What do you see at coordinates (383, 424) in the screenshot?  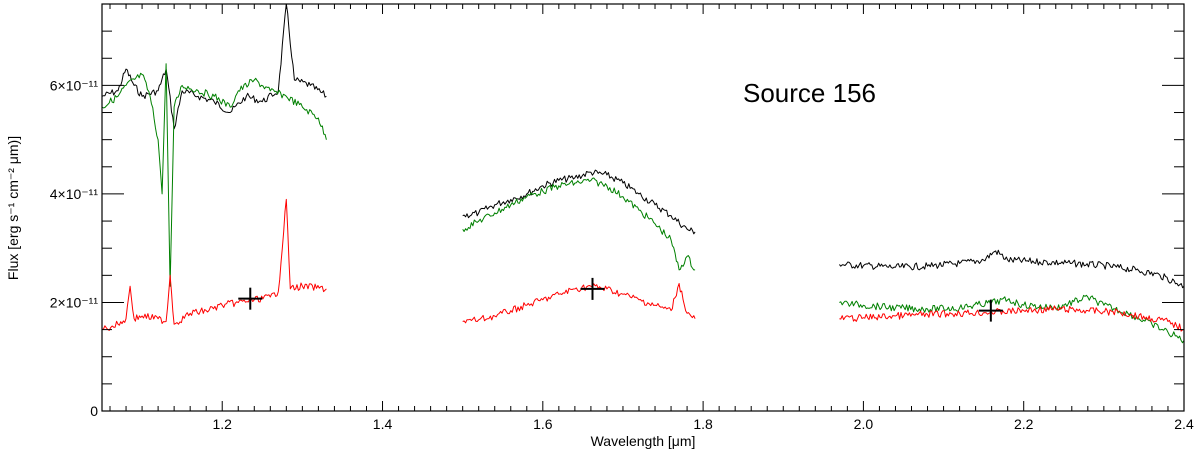 I see `x-tick-label: 1.4` at bounding box center [383, 424].